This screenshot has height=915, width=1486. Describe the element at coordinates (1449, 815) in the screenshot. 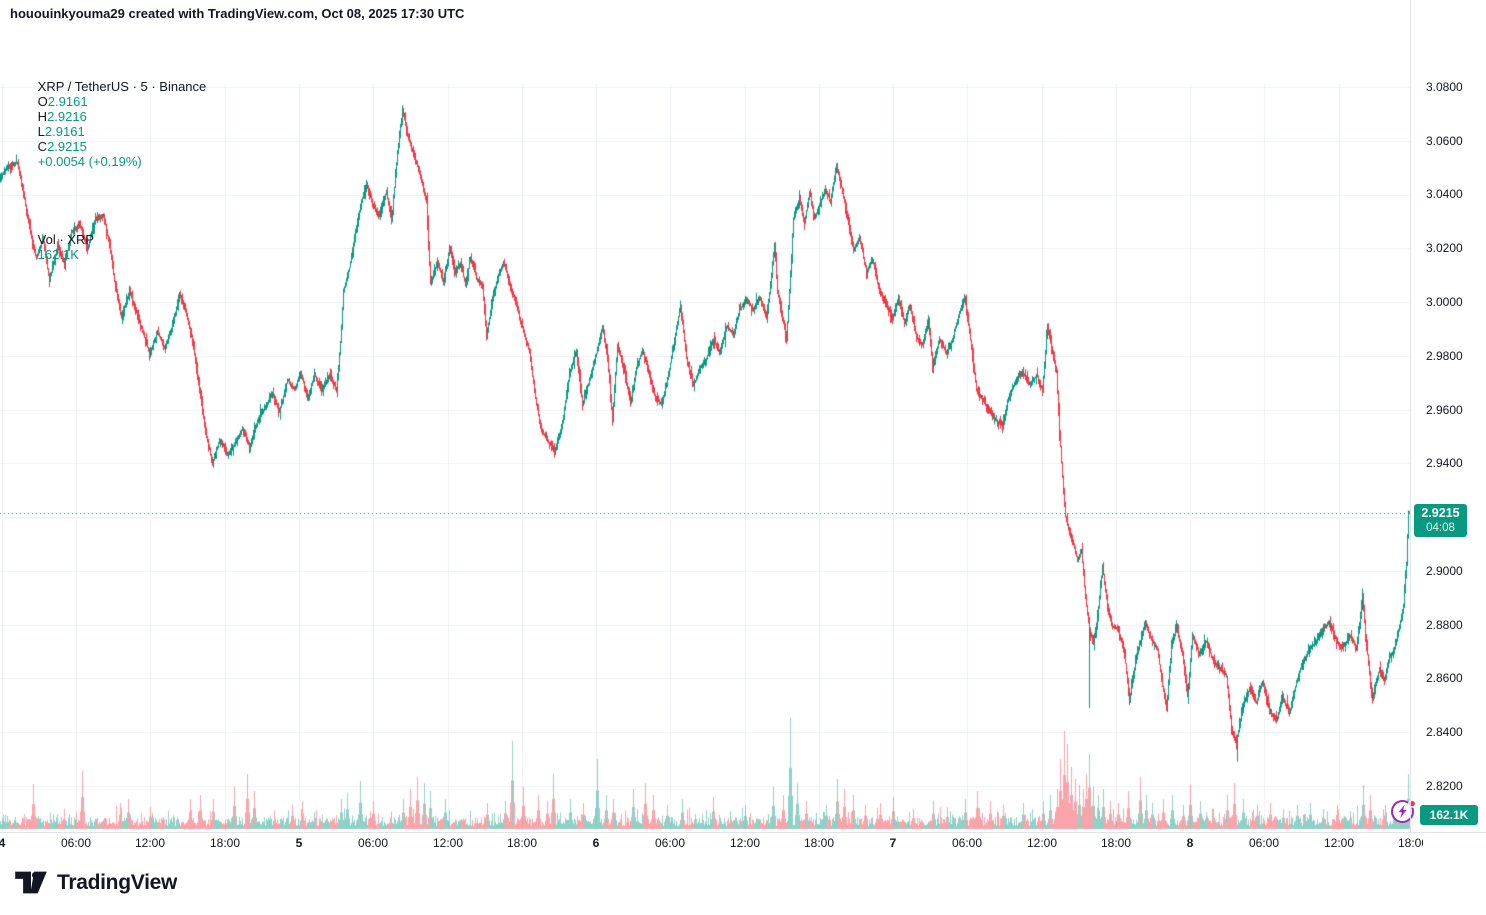

I see `volume-axis-badge: 162.1K` at that location.